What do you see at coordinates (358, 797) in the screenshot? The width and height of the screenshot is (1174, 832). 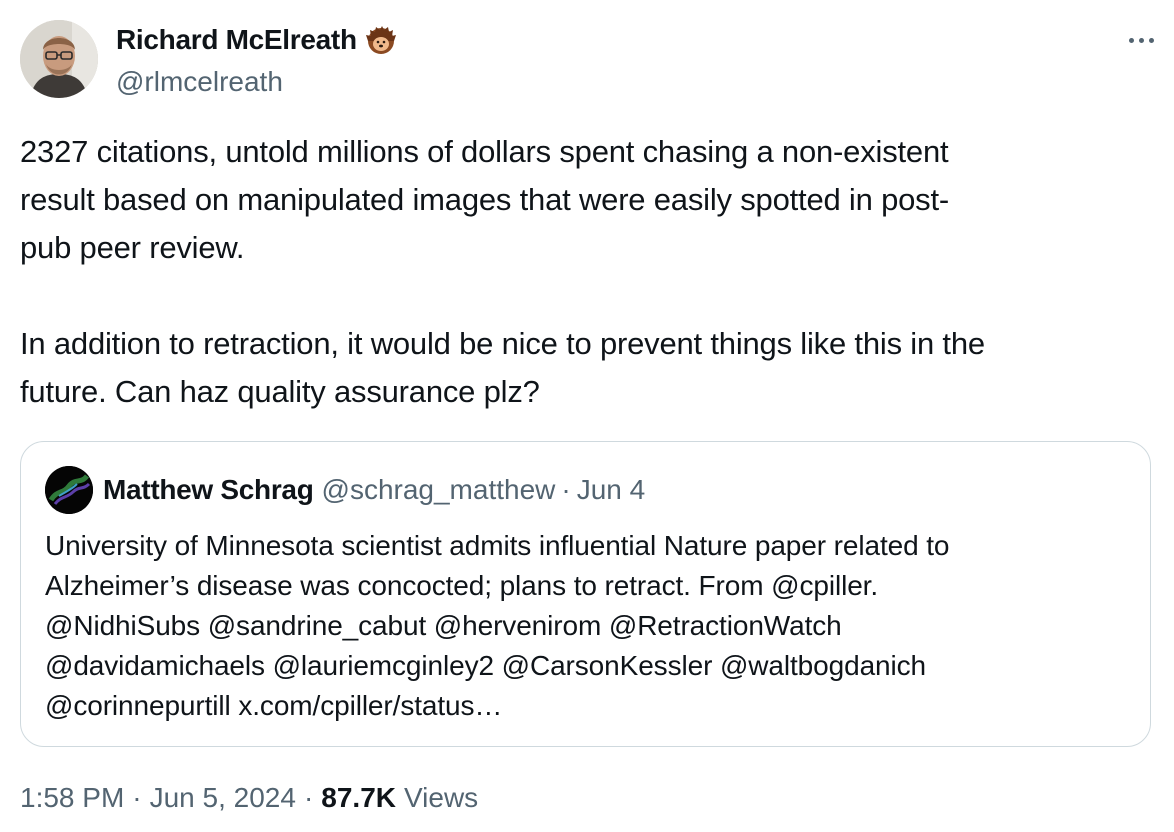 I see `views-count: 87.7K` at bounding box center [358, 797].